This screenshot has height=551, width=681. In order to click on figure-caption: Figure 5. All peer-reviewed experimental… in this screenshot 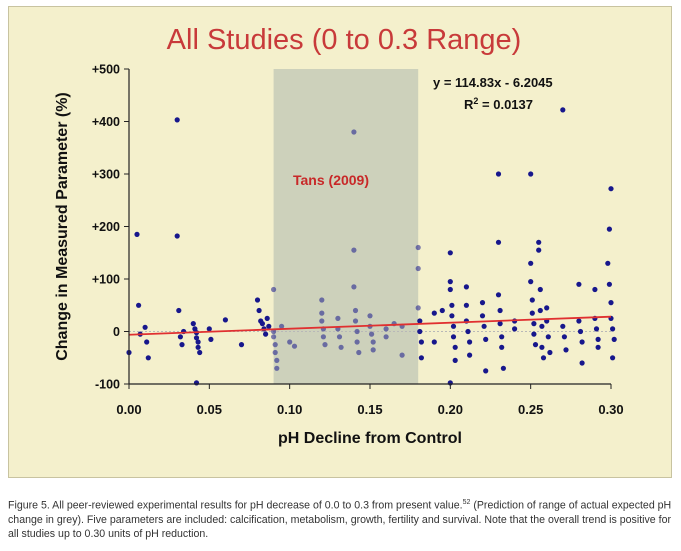, I will do `click(342, 518)`.